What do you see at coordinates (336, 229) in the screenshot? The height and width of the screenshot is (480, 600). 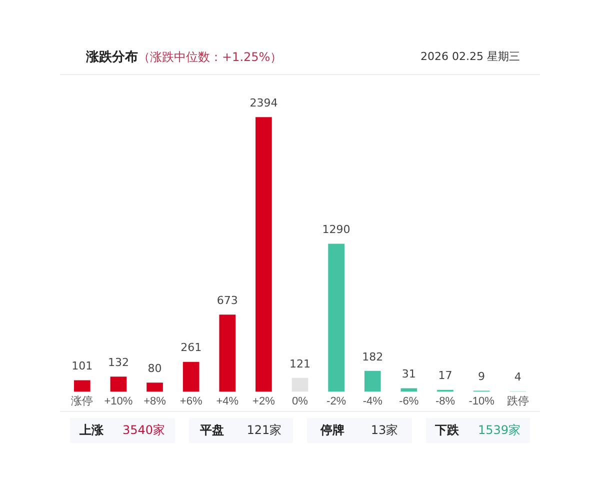 I see `data-label: 1290` at bounding box center [336, 229].